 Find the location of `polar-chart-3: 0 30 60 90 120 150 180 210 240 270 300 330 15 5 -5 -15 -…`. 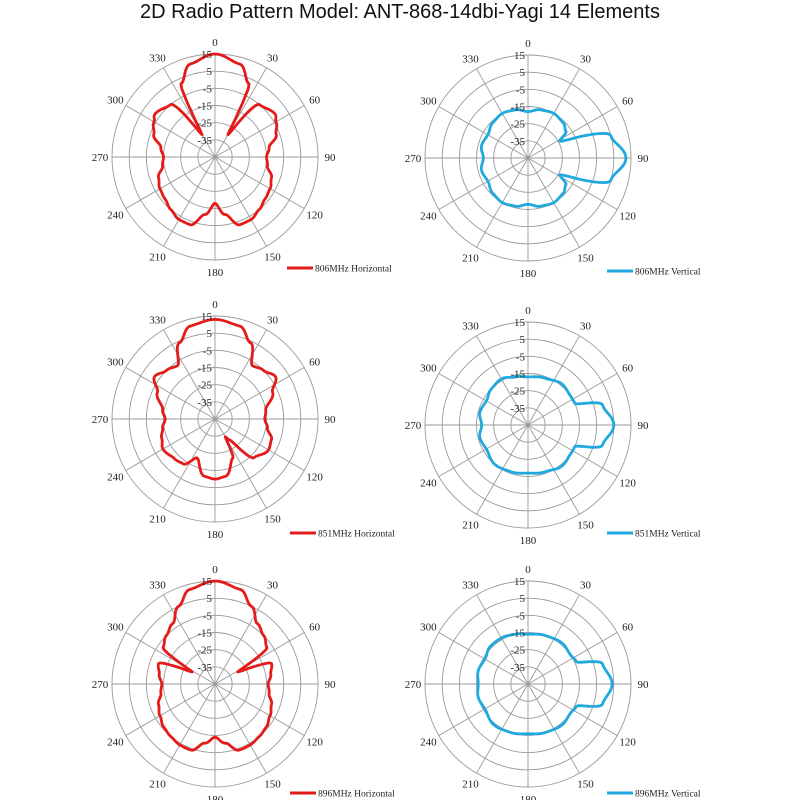

polar-chart-3: 0 30 60 90 120 150 180 210 240 270 300 330 15 5 -5 -15 -… is located at coordinates (243, 420).